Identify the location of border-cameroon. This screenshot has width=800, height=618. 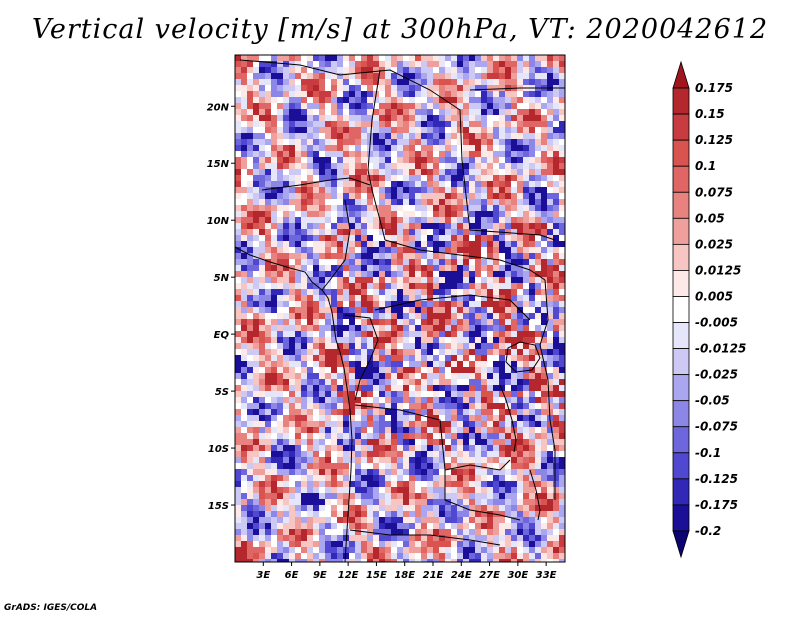
(336, 245).